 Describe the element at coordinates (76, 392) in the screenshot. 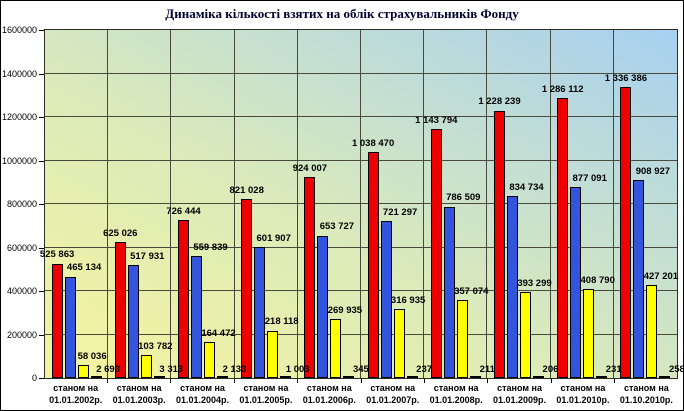

I see `x-axis-category-label: станом на 01.01.2002р.` at that location.